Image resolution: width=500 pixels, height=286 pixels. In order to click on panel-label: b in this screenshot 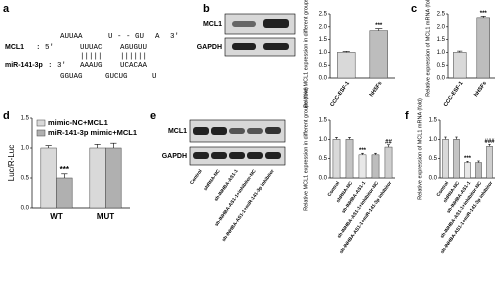, I will do `click(206, 9)`.